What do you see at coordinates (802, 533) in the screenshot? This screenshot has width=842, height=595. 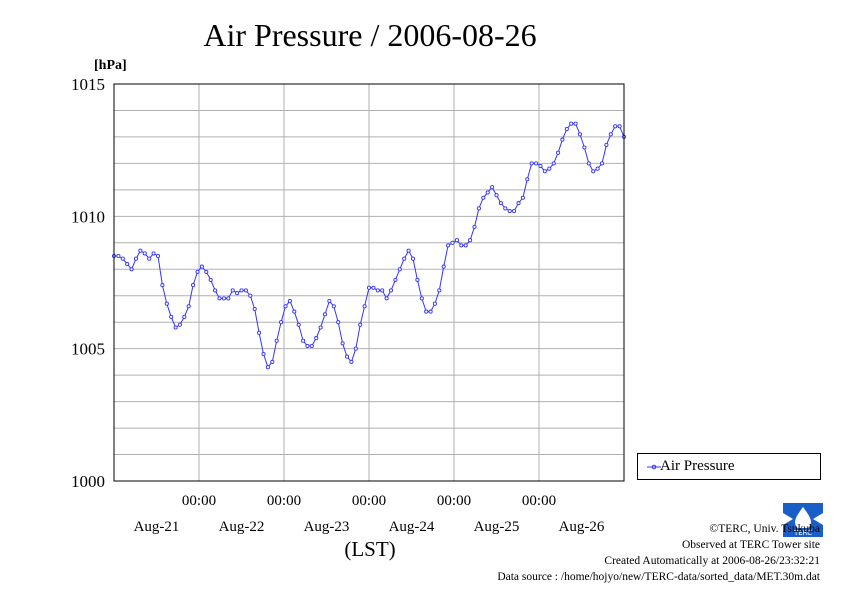 I see `logo-text: TERC` at bounding box center [802, 533].